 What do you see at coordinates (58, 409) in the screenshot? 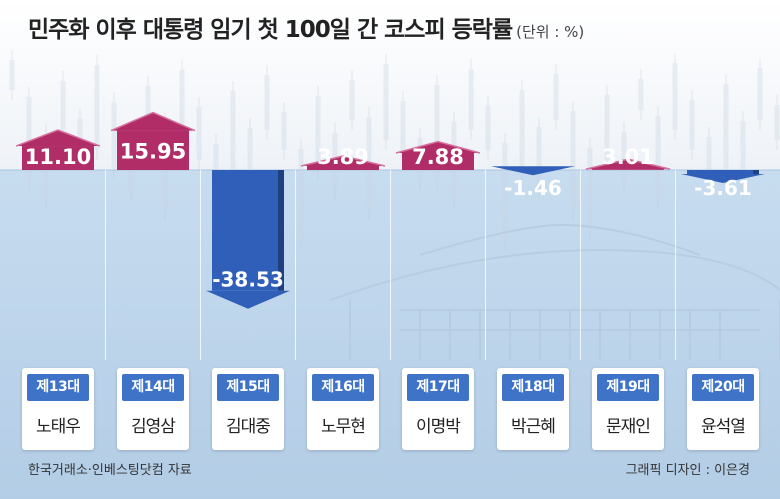
I see `president-card: 제13대 노태우` at bounding box center [58, 409].